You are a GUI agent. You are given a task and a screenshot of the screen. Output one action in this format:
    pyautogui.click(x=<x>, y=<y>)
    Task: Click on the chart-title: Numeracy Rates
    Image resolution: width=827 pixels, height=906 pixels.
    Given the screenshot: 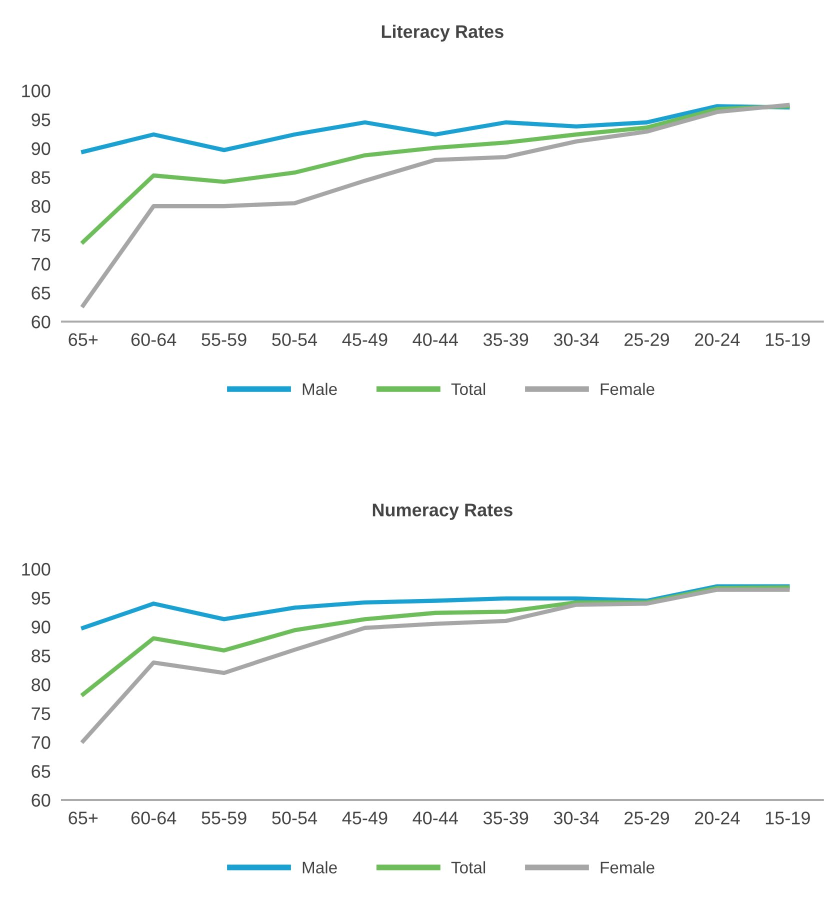 What is the action you would take?
    pyautogui.click(x=442, y=512)
    